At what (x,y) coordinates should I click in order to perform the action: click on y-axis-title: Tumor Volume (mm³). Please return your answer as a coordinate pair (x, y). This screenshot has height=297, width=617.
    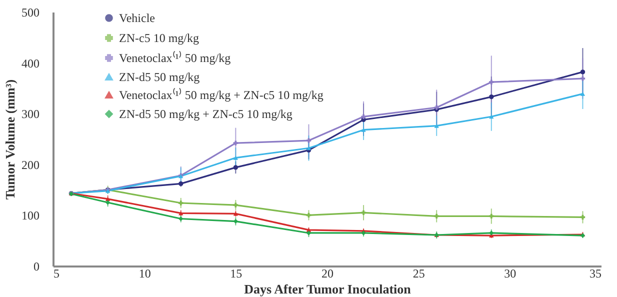
    Looking at the image, I should click on (10, 139).